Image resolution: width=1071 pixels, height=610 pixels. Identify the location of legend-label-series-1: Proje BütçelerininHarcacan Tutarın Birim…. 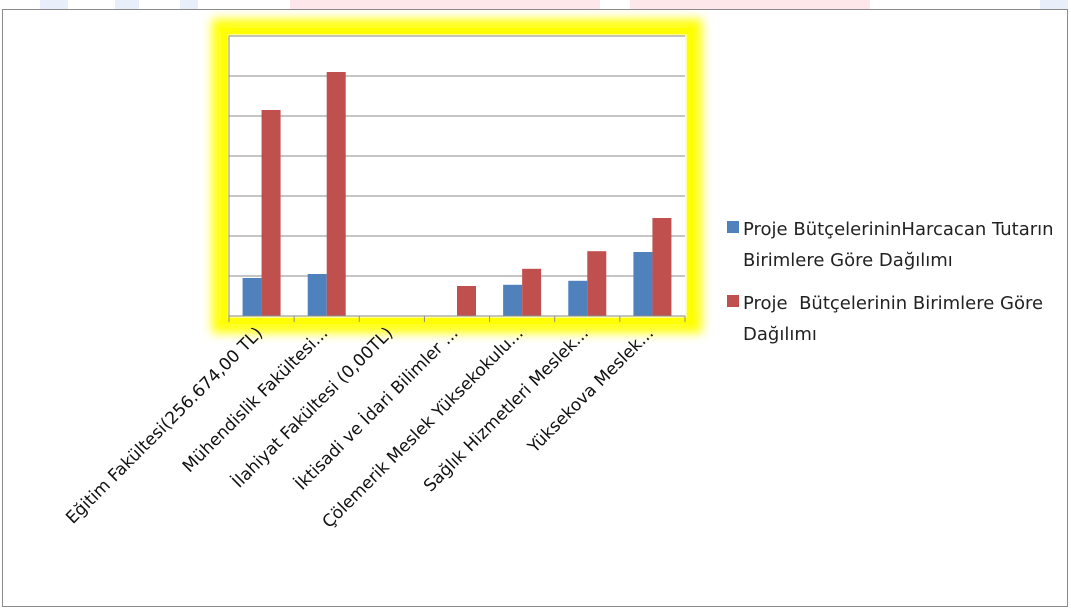
(901, 245).